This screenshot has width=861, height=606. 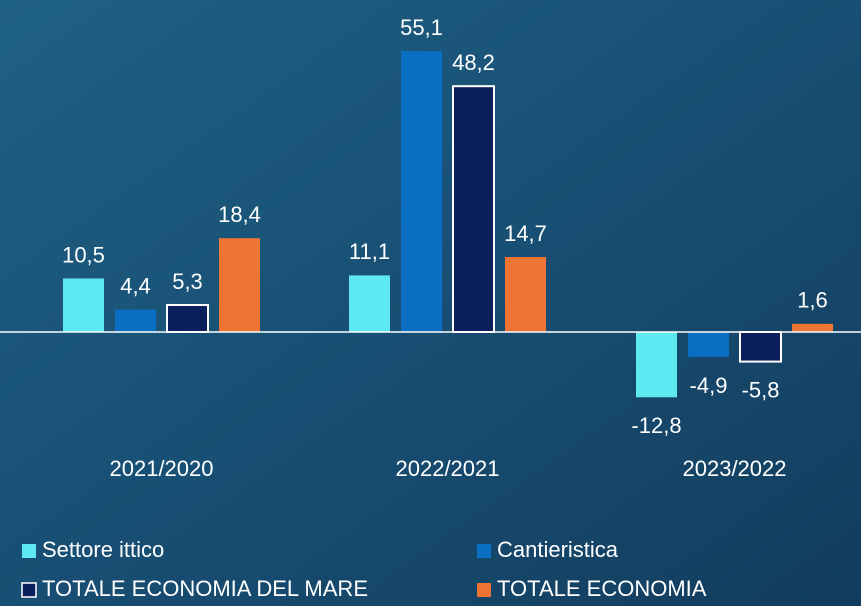 What do you see at coordinates (239, 214) in the screenshot?
I see `data-label: 18,4` at bounding box center [239, 214].